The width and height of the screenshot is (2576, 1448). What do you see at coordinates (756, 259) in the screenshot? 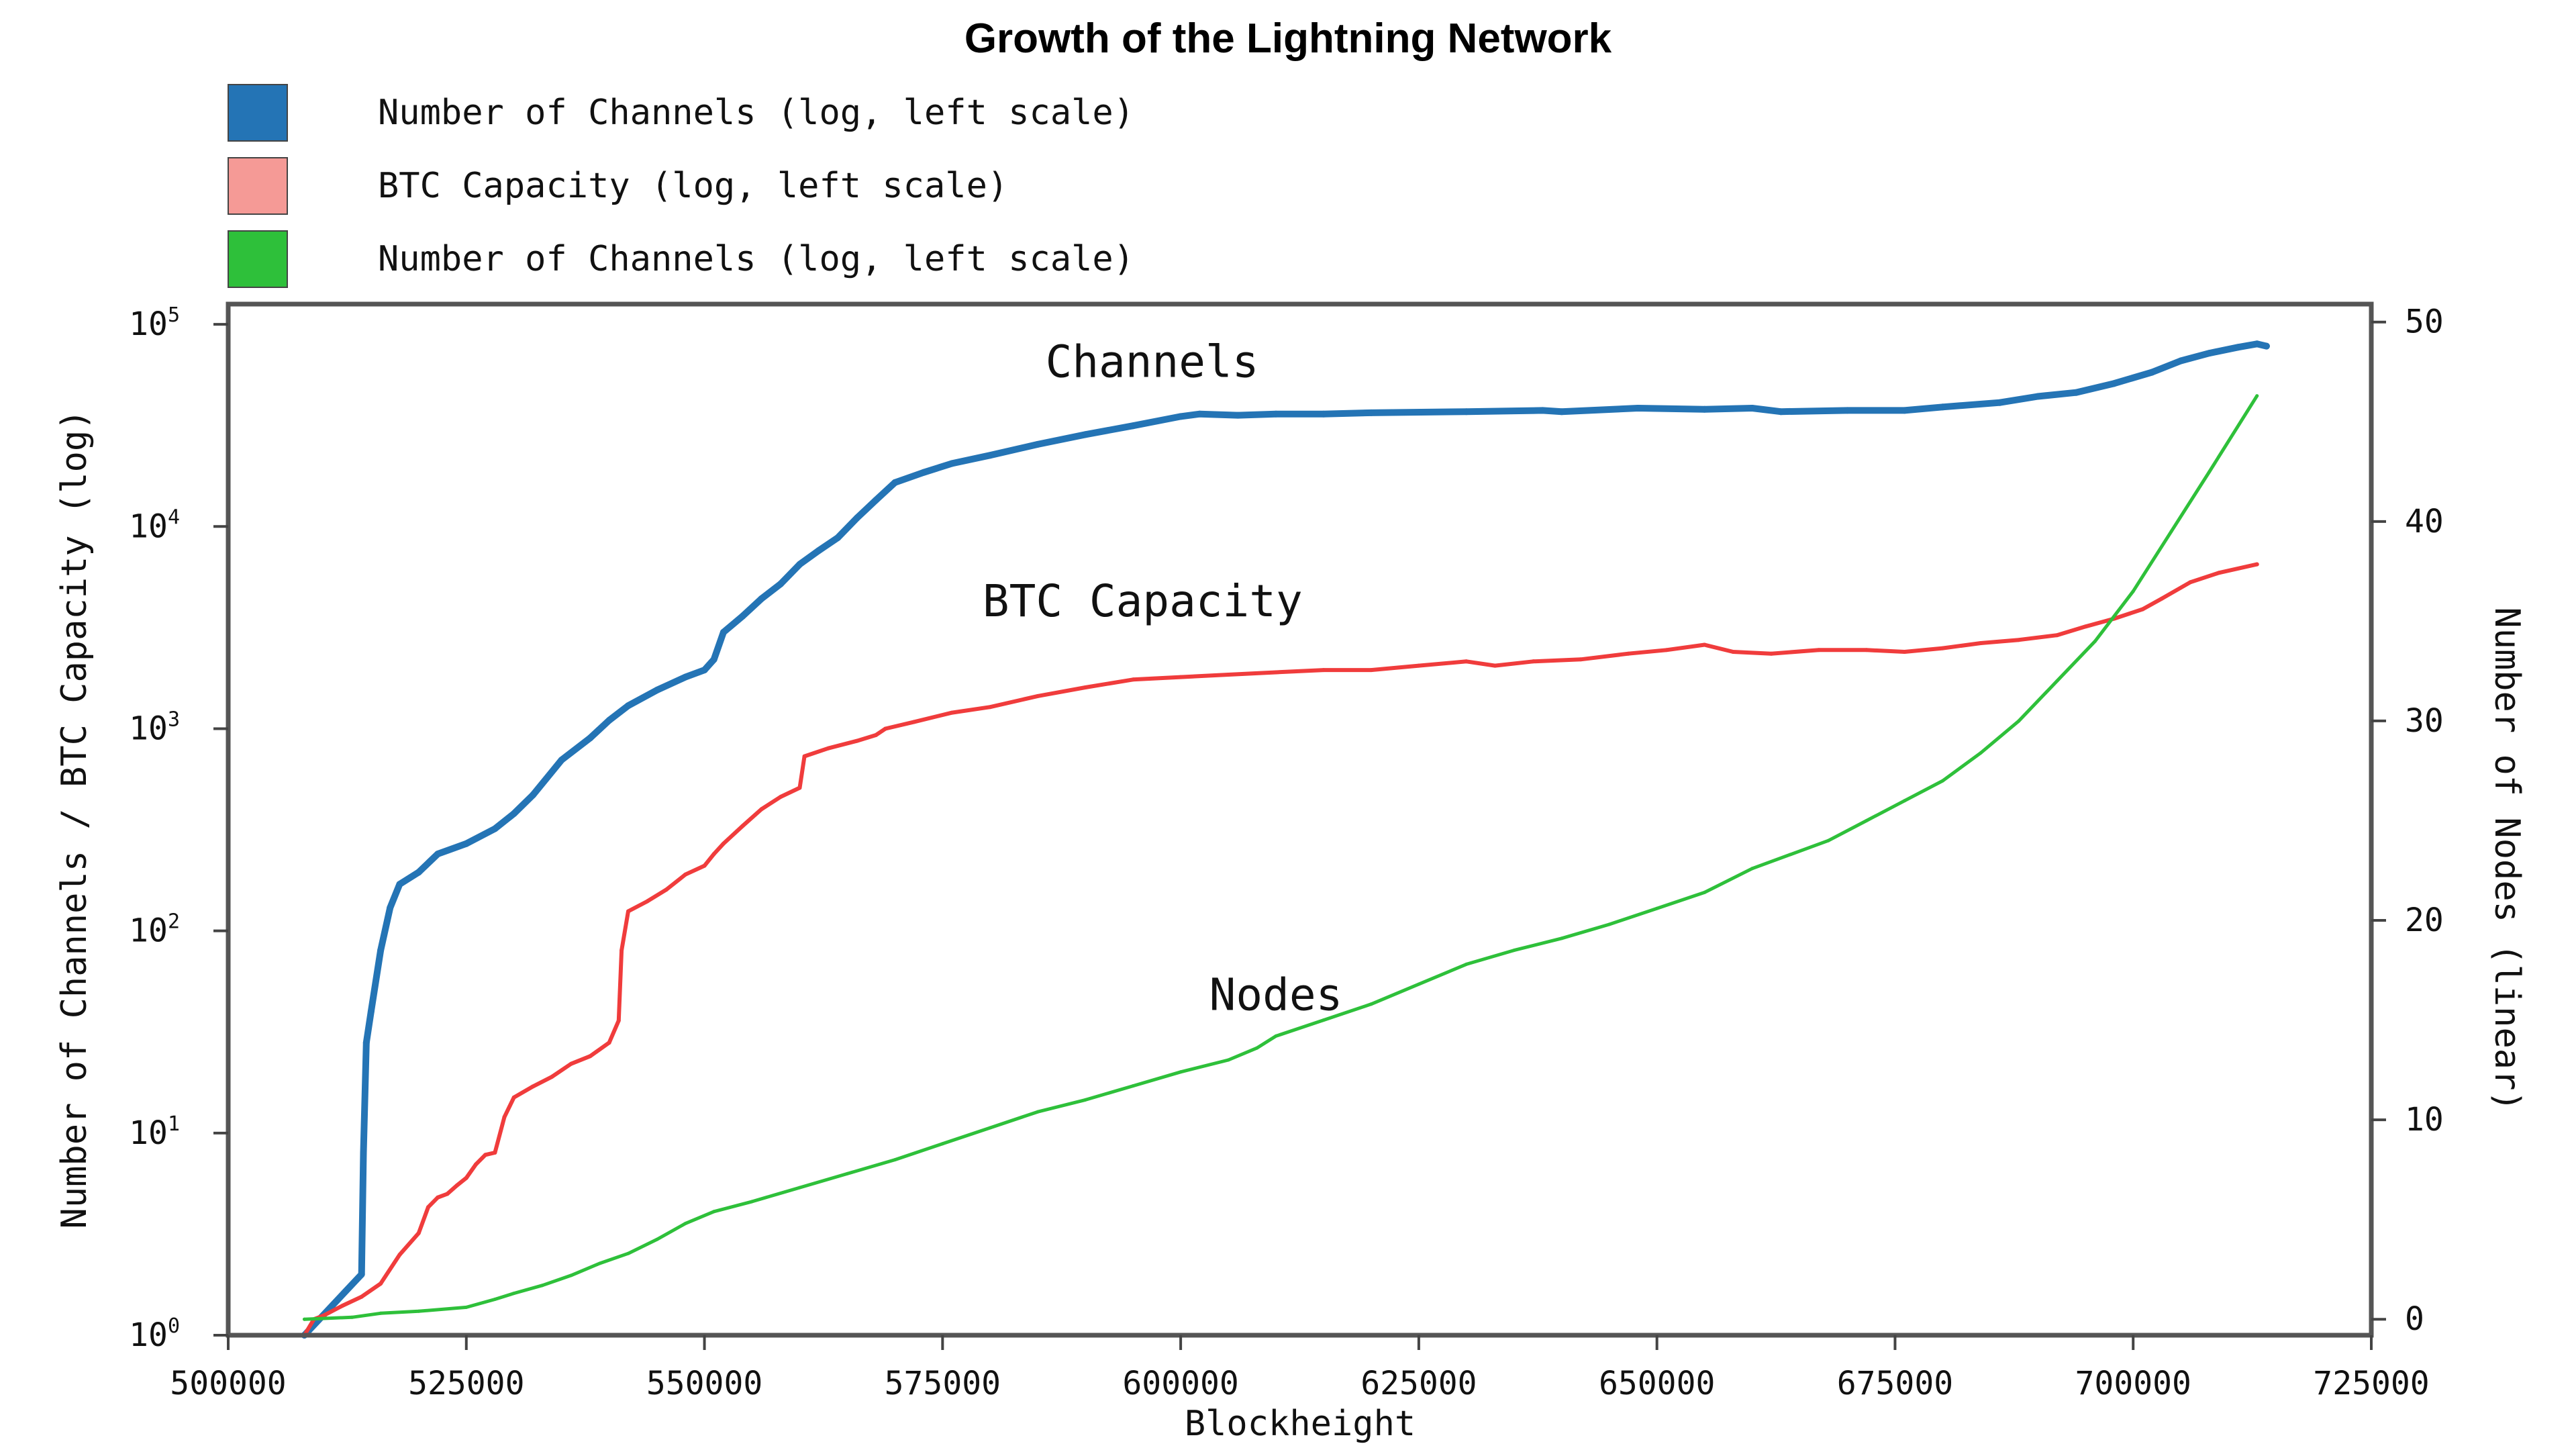
I see `legend-label: Number of Channels (log, left scale)` at bounding box center [756, 259].